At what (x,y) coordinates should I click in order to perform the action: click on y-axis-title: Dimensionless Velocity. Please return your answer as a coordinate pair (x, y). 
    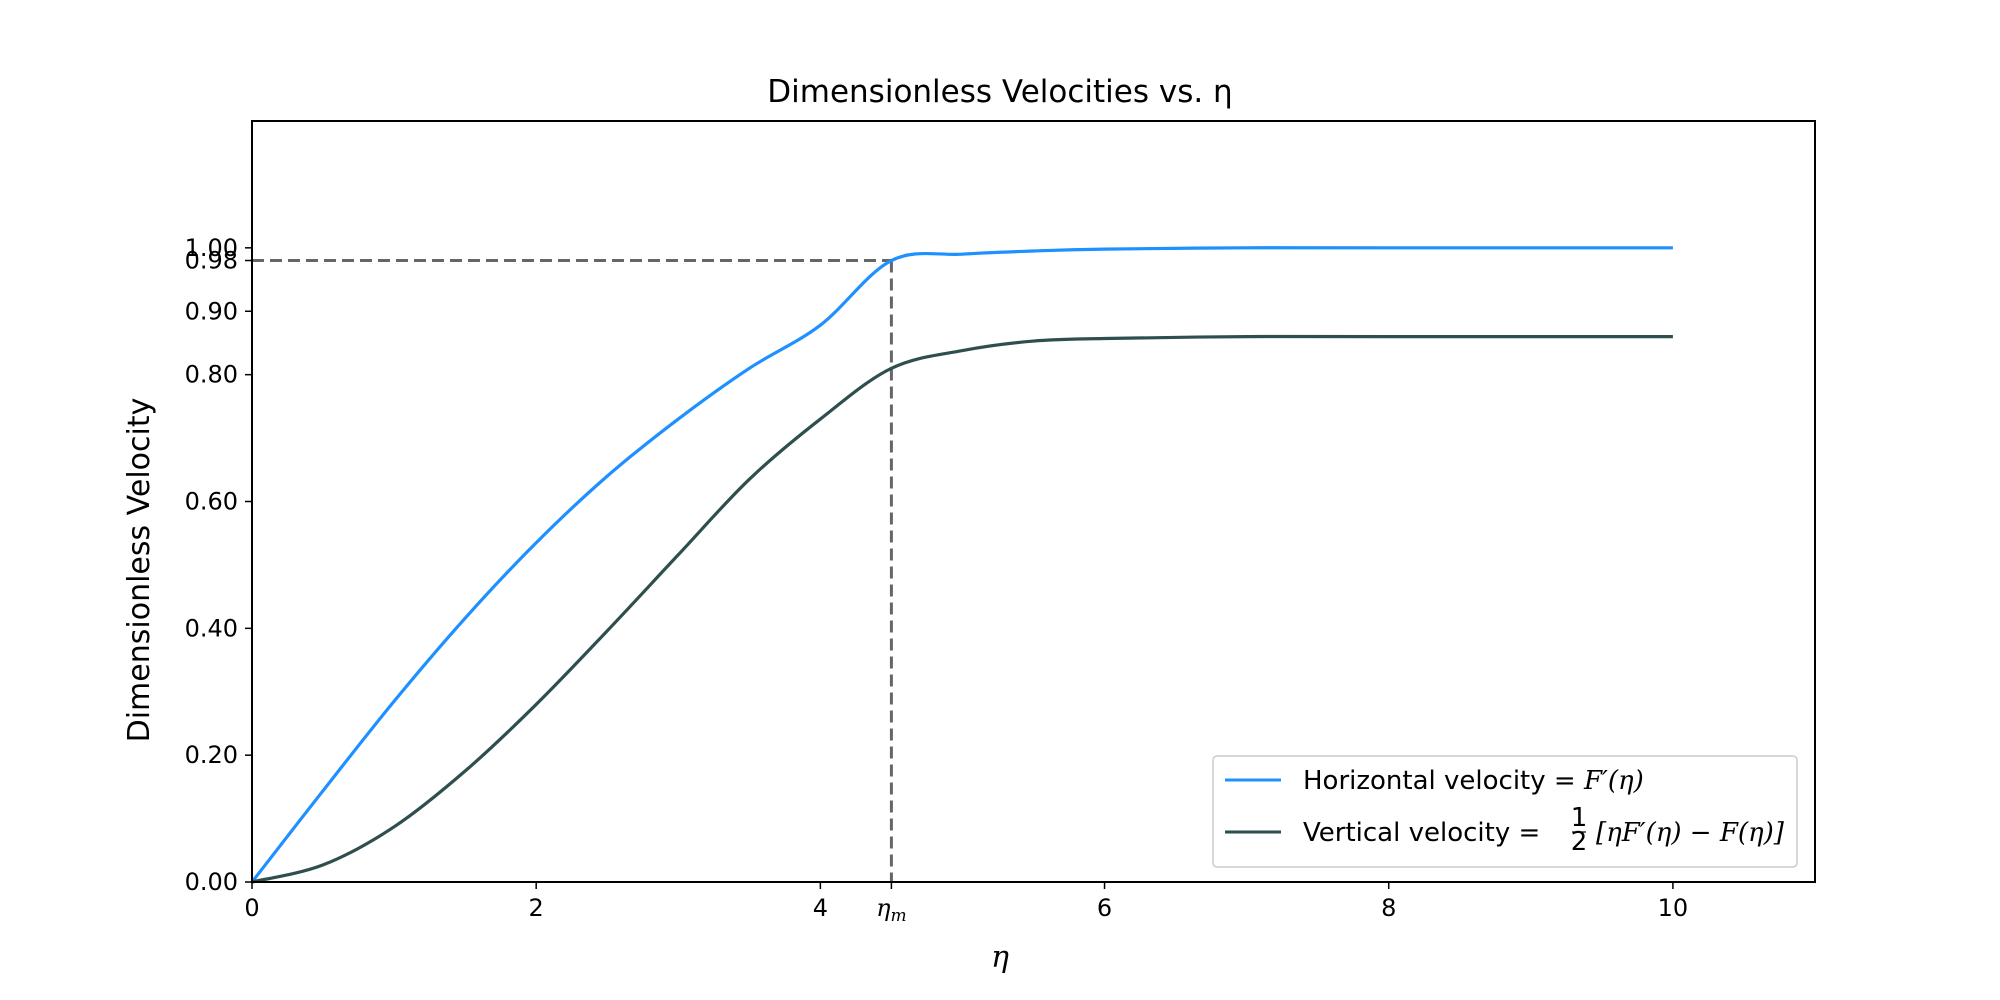
    Looking at the image, I should click on (139, 570).